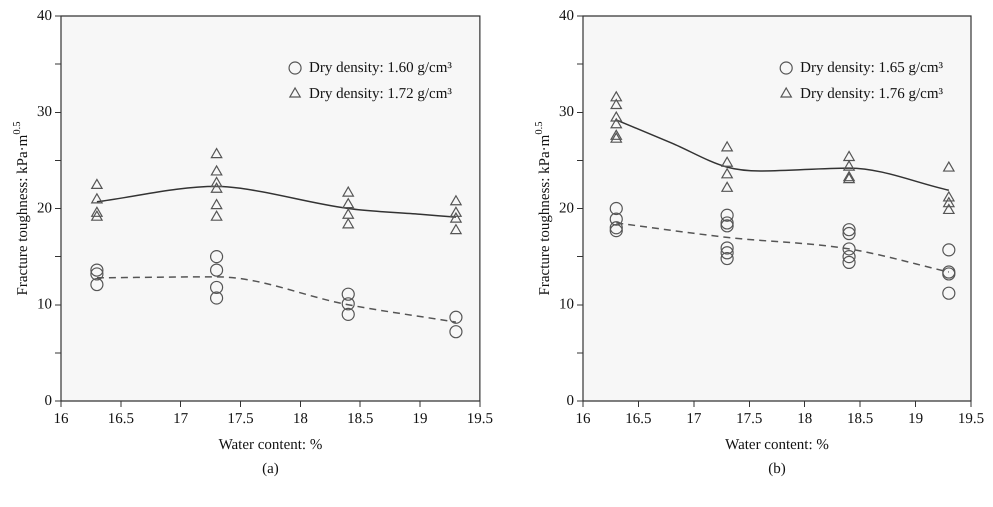 This screenshot has width=993, height=507. I want to click on text: (a), so click(270, 468).